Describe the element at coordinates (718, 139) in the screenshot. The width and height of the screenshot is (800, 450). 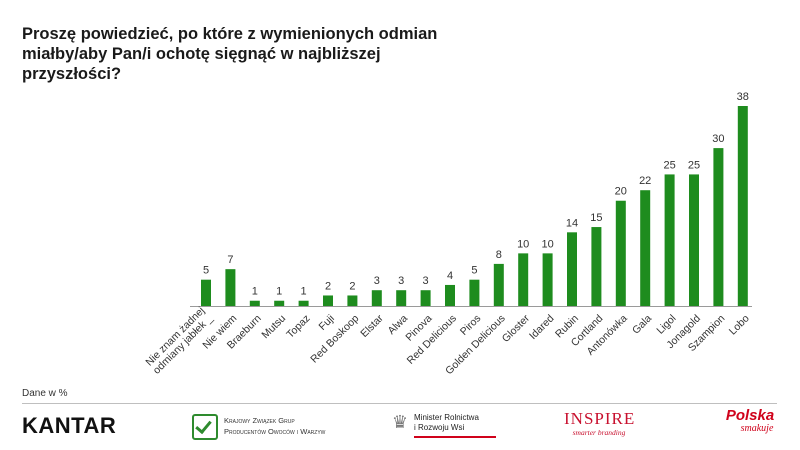
I see `data-label: 30` at that location.